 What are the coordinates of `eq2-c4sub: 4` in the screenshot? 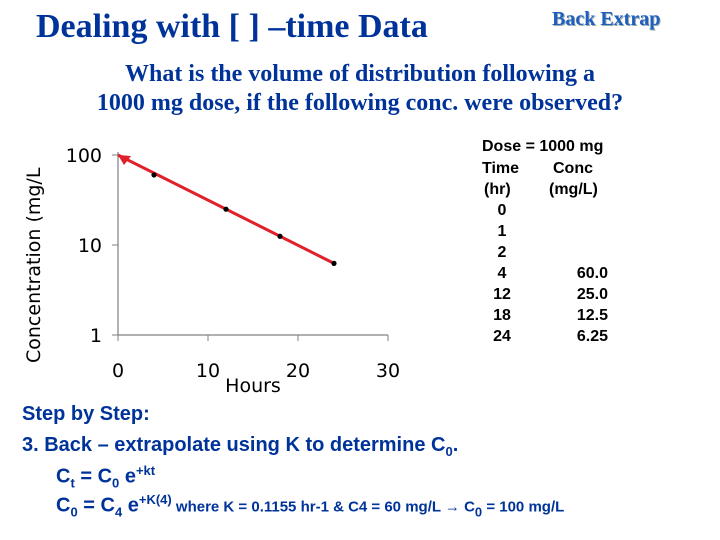 It's located at (118, 512).